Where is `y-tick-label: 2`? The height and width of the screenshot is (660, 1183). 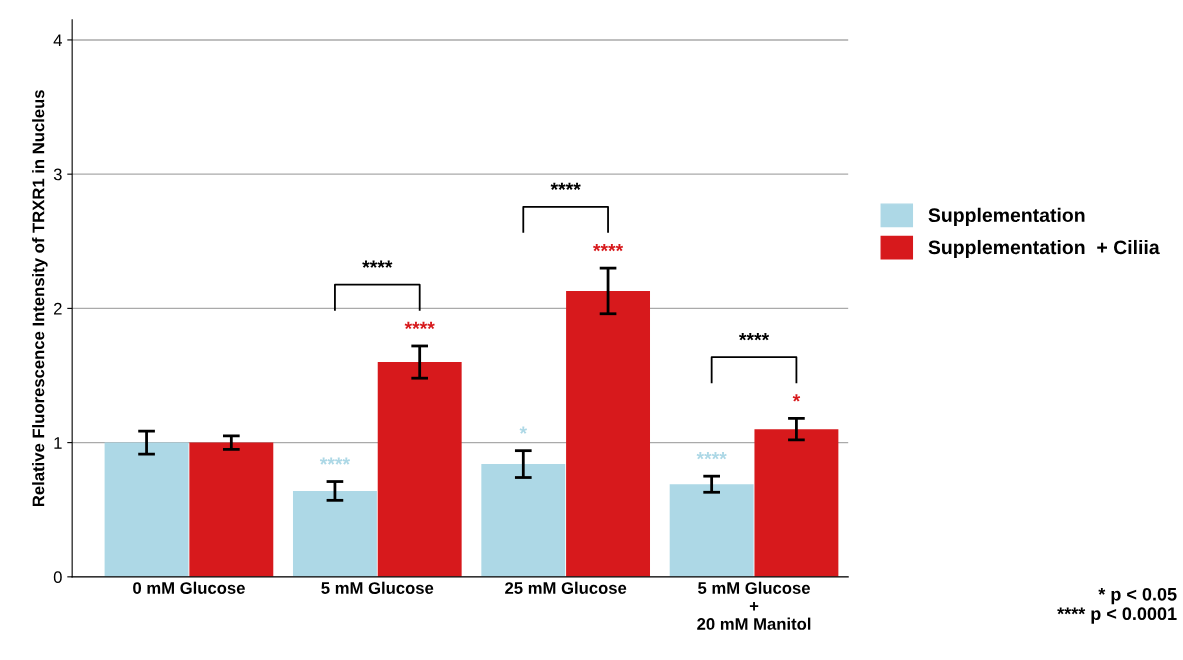 y-tick-label: 2 is located at coordinates (58, 308).